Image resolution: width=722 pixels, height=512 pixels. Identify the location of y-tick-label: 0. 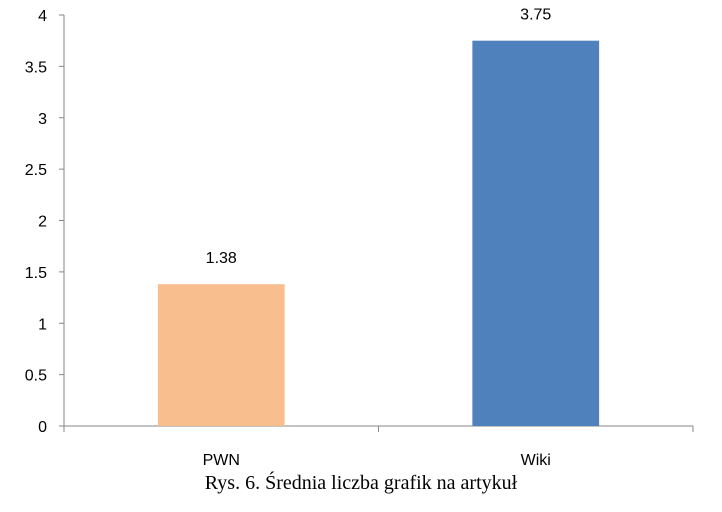
(42, 427).